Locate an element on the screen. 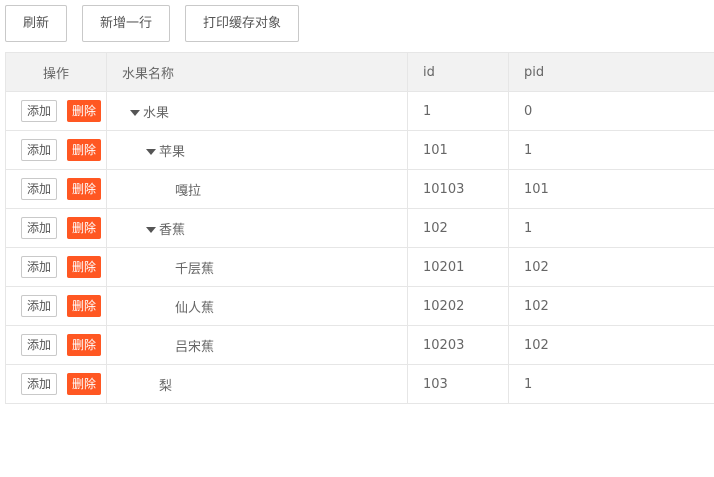  table-row: 添加 删除 梨 103 1 is located at coordinates (359, 384).